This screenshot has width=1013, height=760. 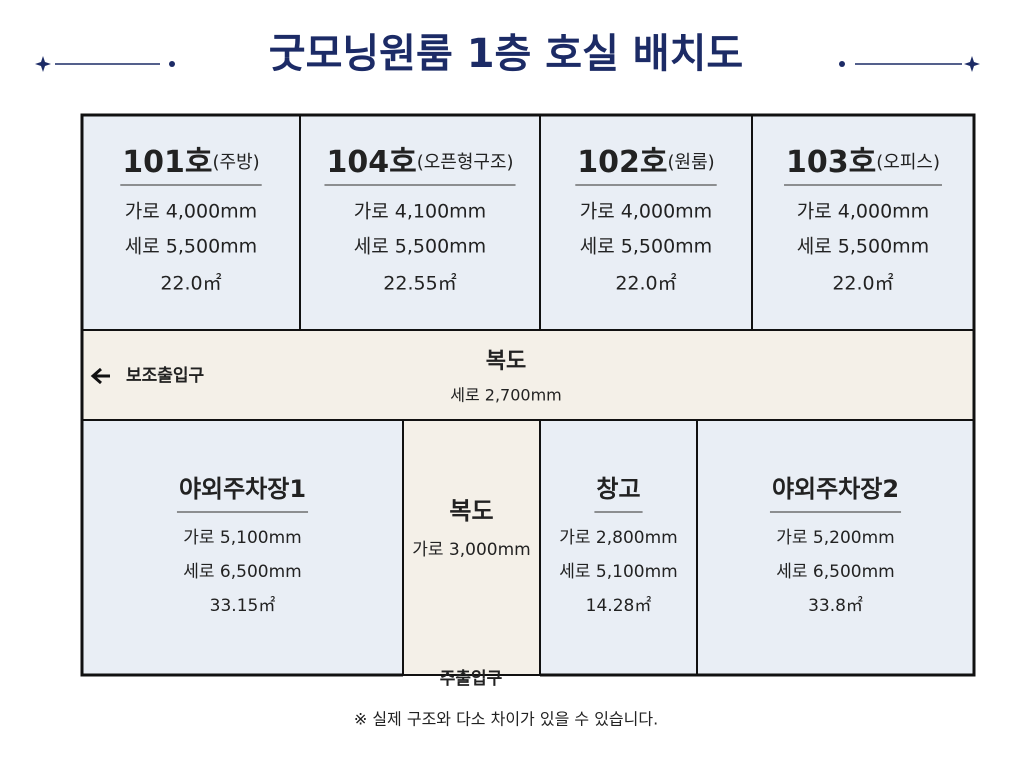 What do you see at coordinates (619, 606) in the screenshot?
I see `room-detail: 14.28㎡` at bounding box center [619, 606].